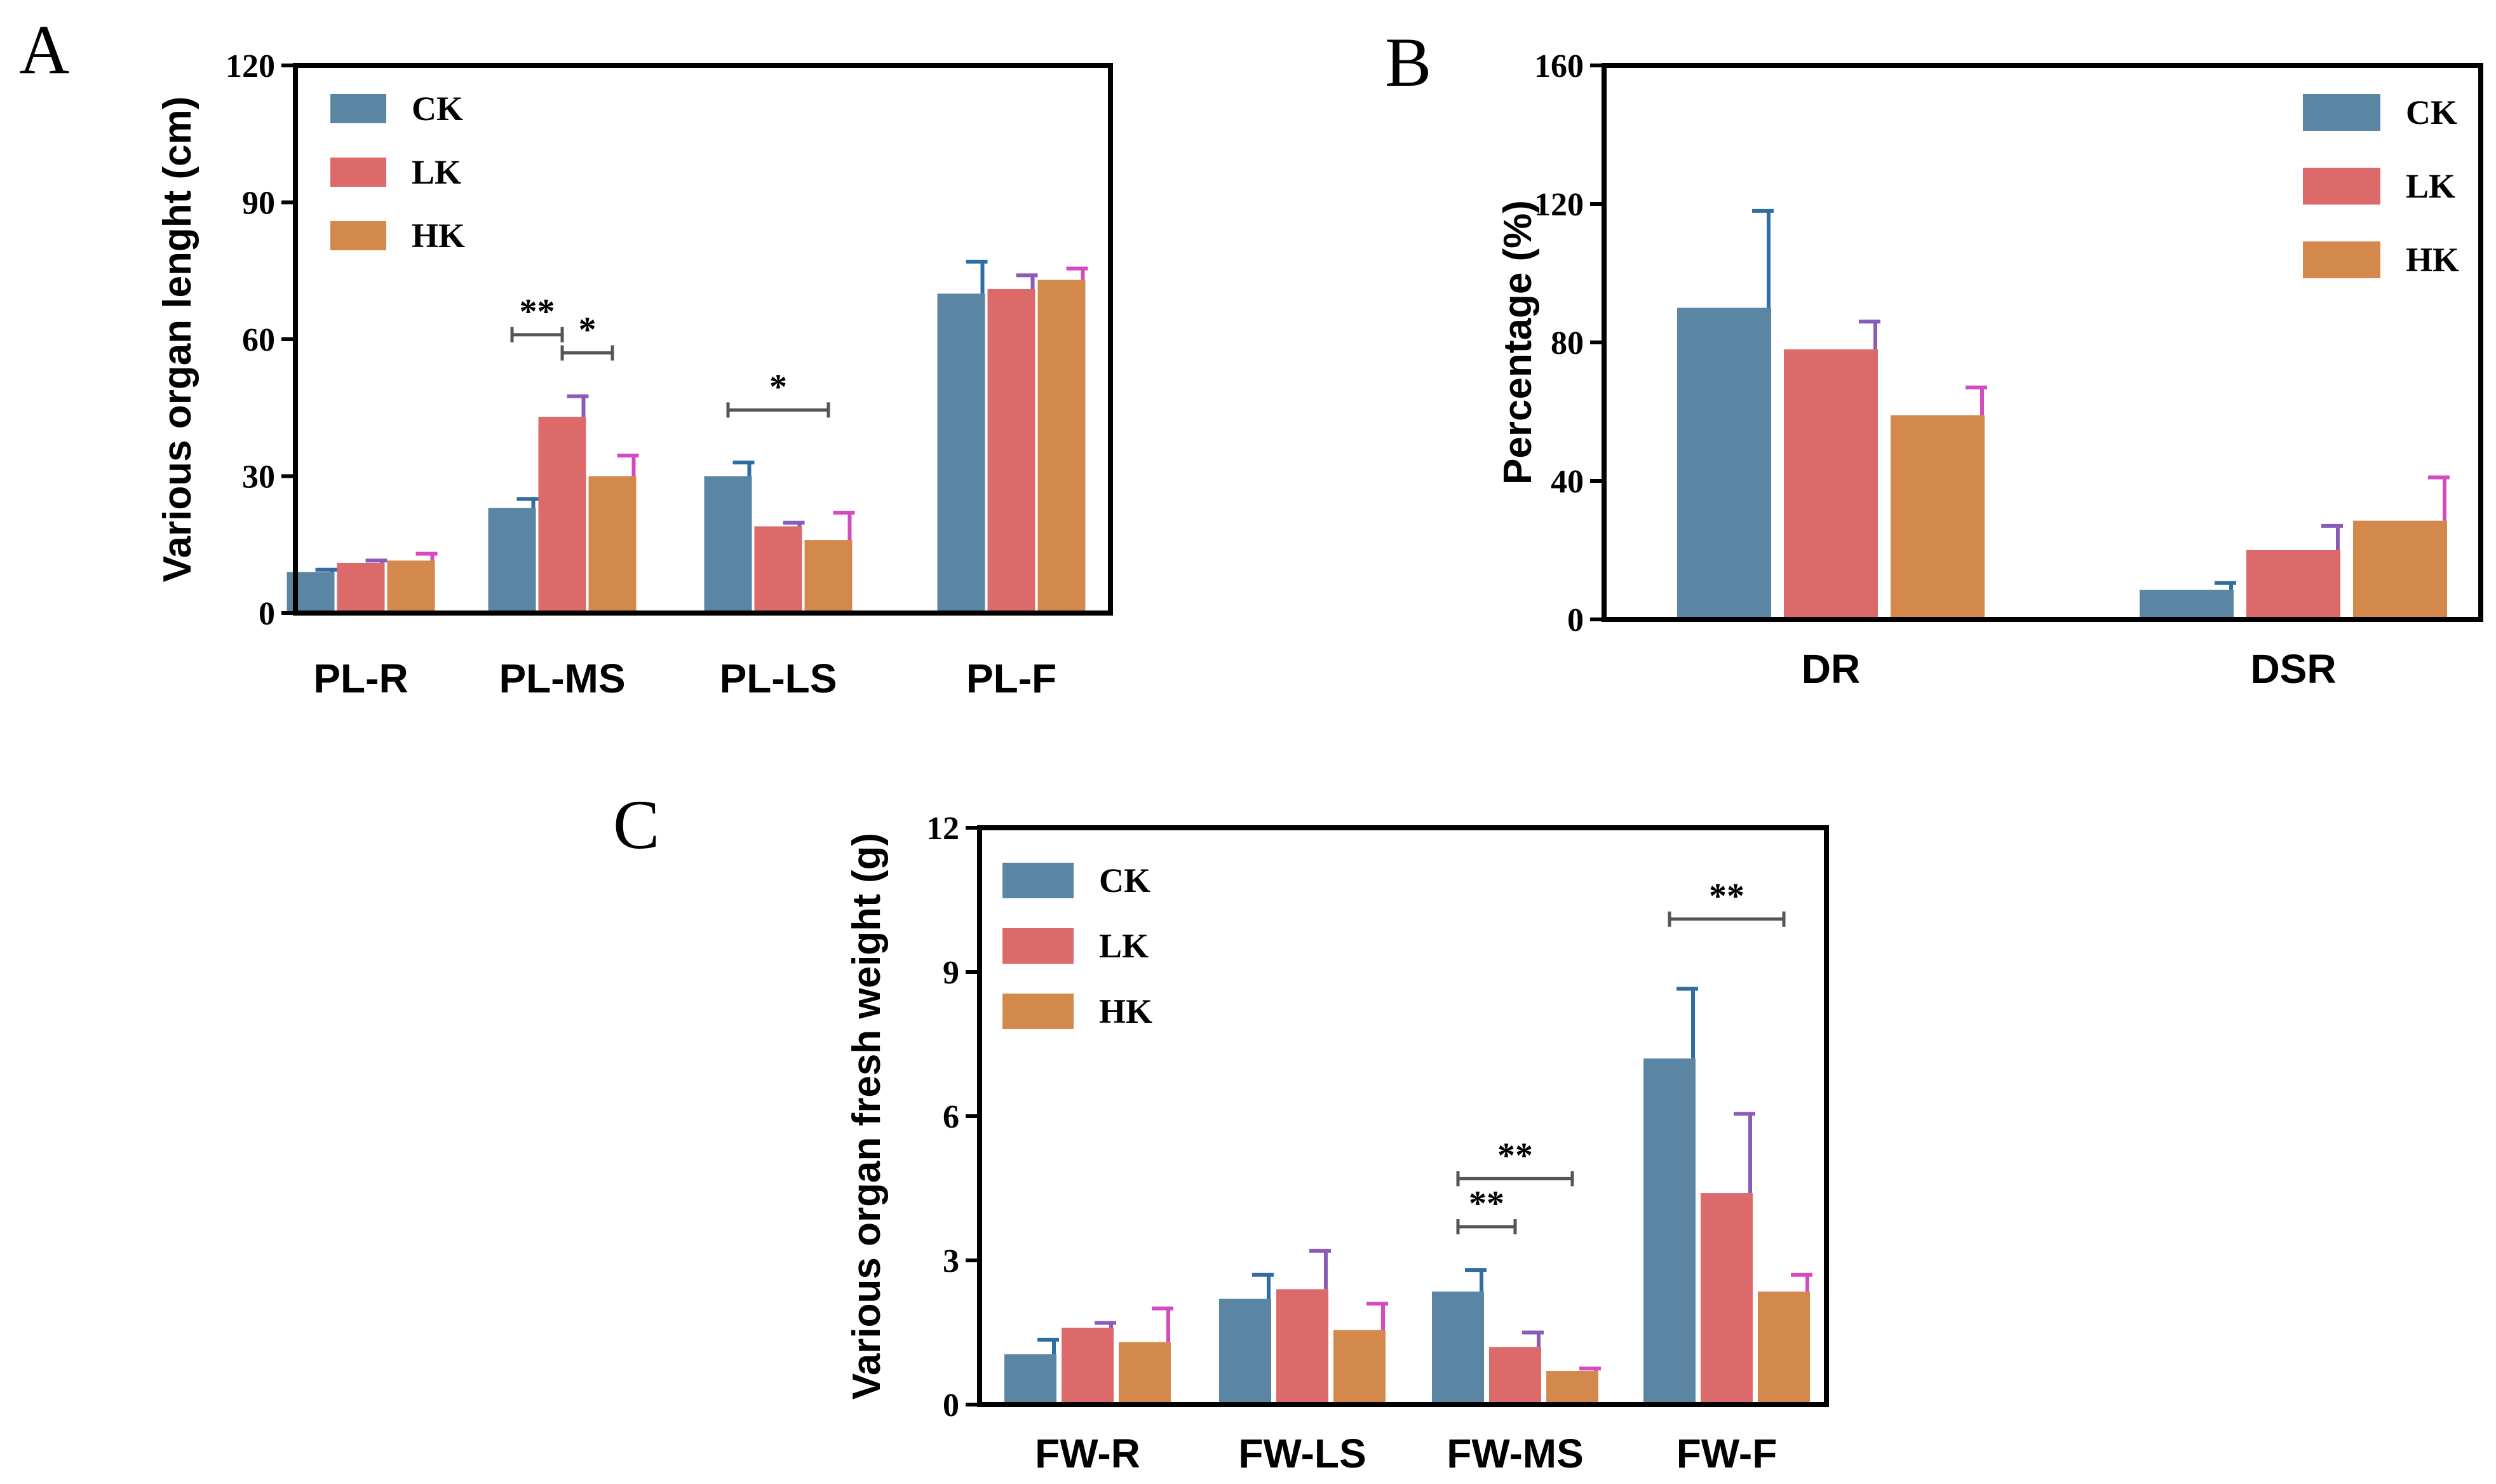 This screenshot has width=2496, height=1484. Describe the element at coordinates (1572, 1388) in the screenshot. I see `bar-hk-fw-ms` at that location.